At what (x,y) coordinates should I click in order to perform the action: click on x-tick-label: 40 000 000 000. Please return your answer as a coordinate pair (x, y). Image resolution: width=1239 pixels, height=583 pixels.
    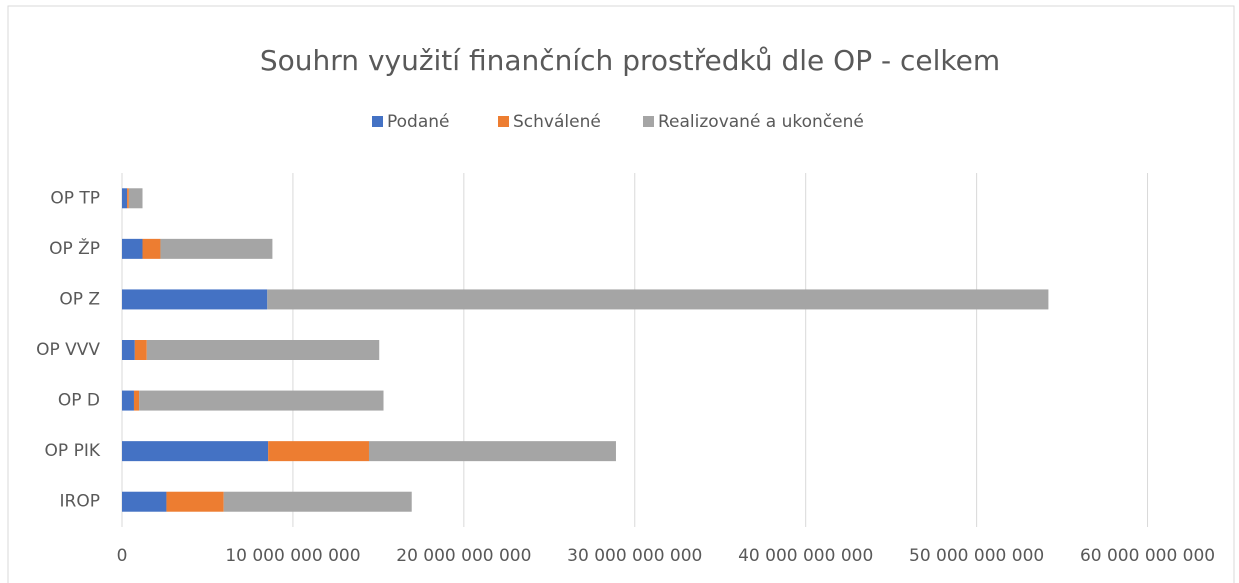
    Looking at the image, I should click on (805, 556).